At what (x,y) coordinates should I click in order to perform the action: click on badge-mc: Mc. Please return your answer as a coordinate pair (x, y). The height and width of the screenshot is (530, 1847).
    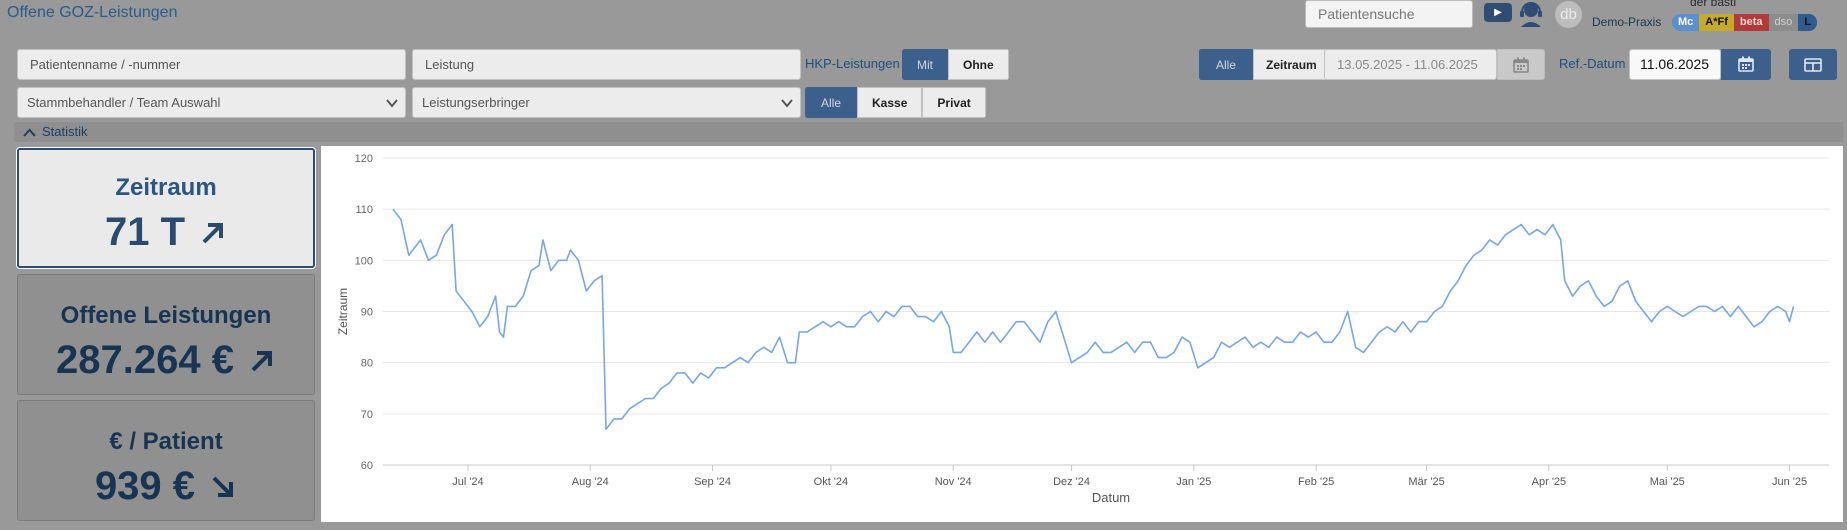
    Looking at the image, I should click on (1686, 22).